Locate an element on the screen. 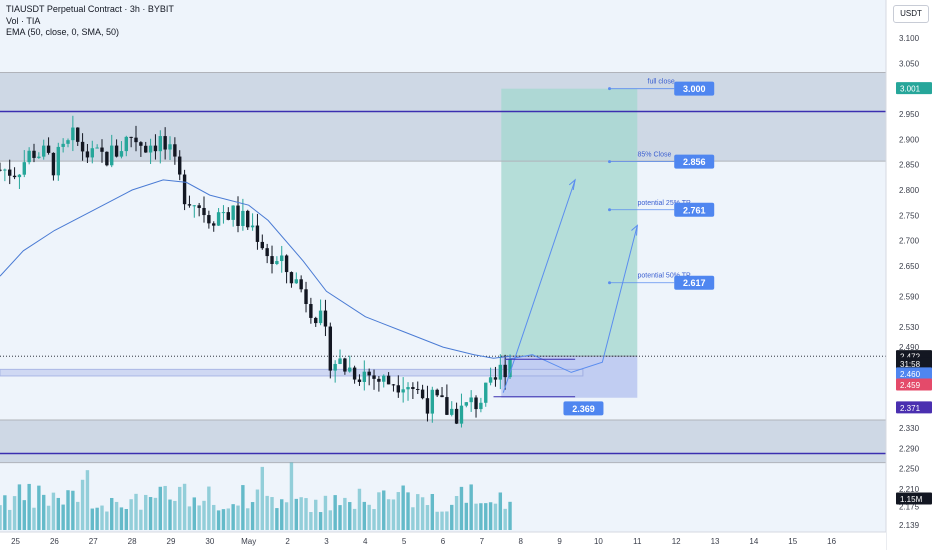  price-tick-label: 2.530 is located at coordinates (909, 327).